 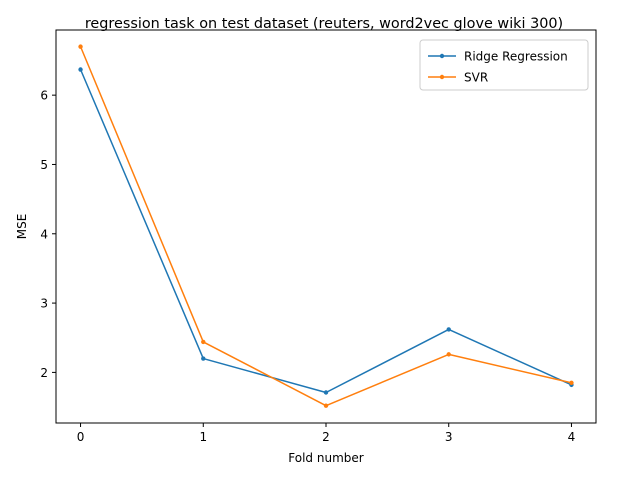 I want to click on y-tick-label: 2, so click(x=44, y=373).